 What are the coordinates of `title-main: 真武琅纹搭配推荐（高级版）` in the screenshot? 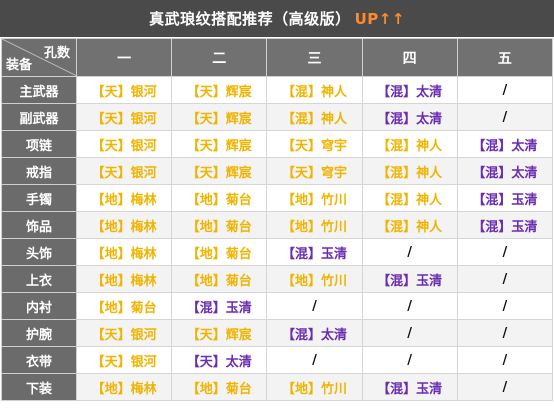 It's located at (250, 19).